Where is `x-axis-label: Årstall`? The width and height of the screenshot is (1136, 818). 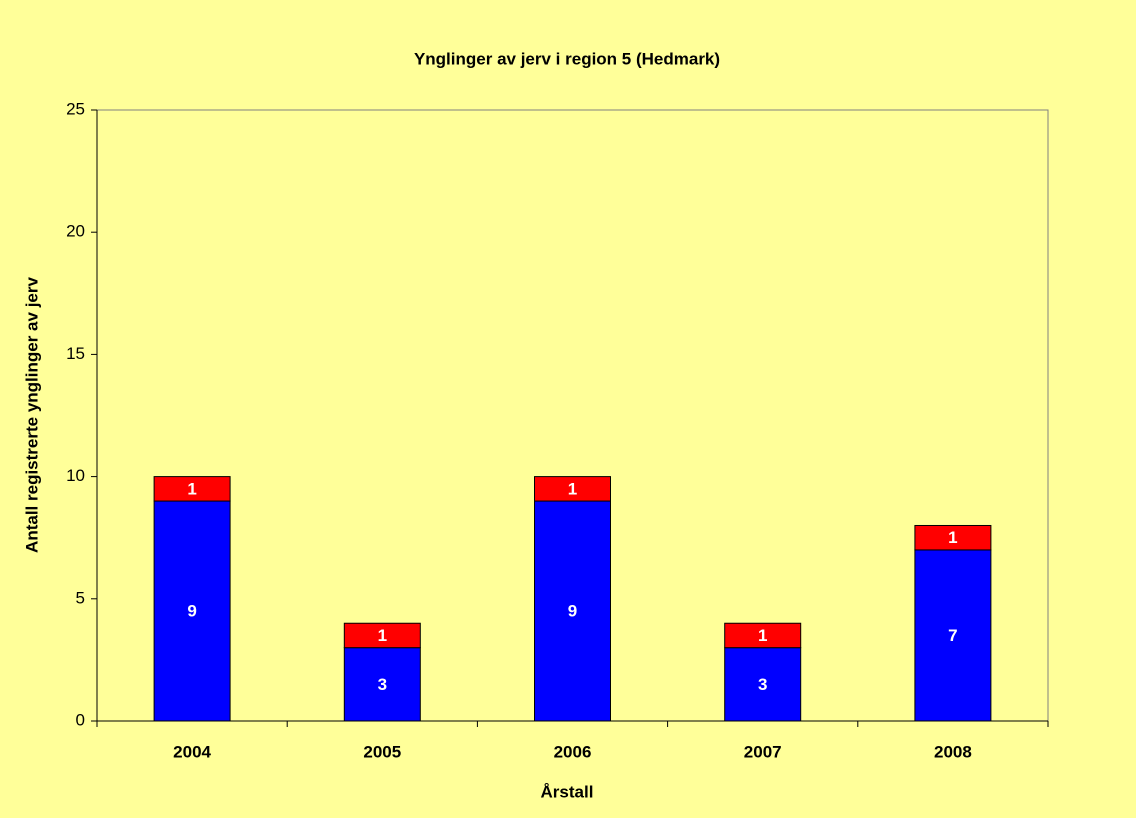
x-axis-label: Årstall is located at coordinates (567, 791).